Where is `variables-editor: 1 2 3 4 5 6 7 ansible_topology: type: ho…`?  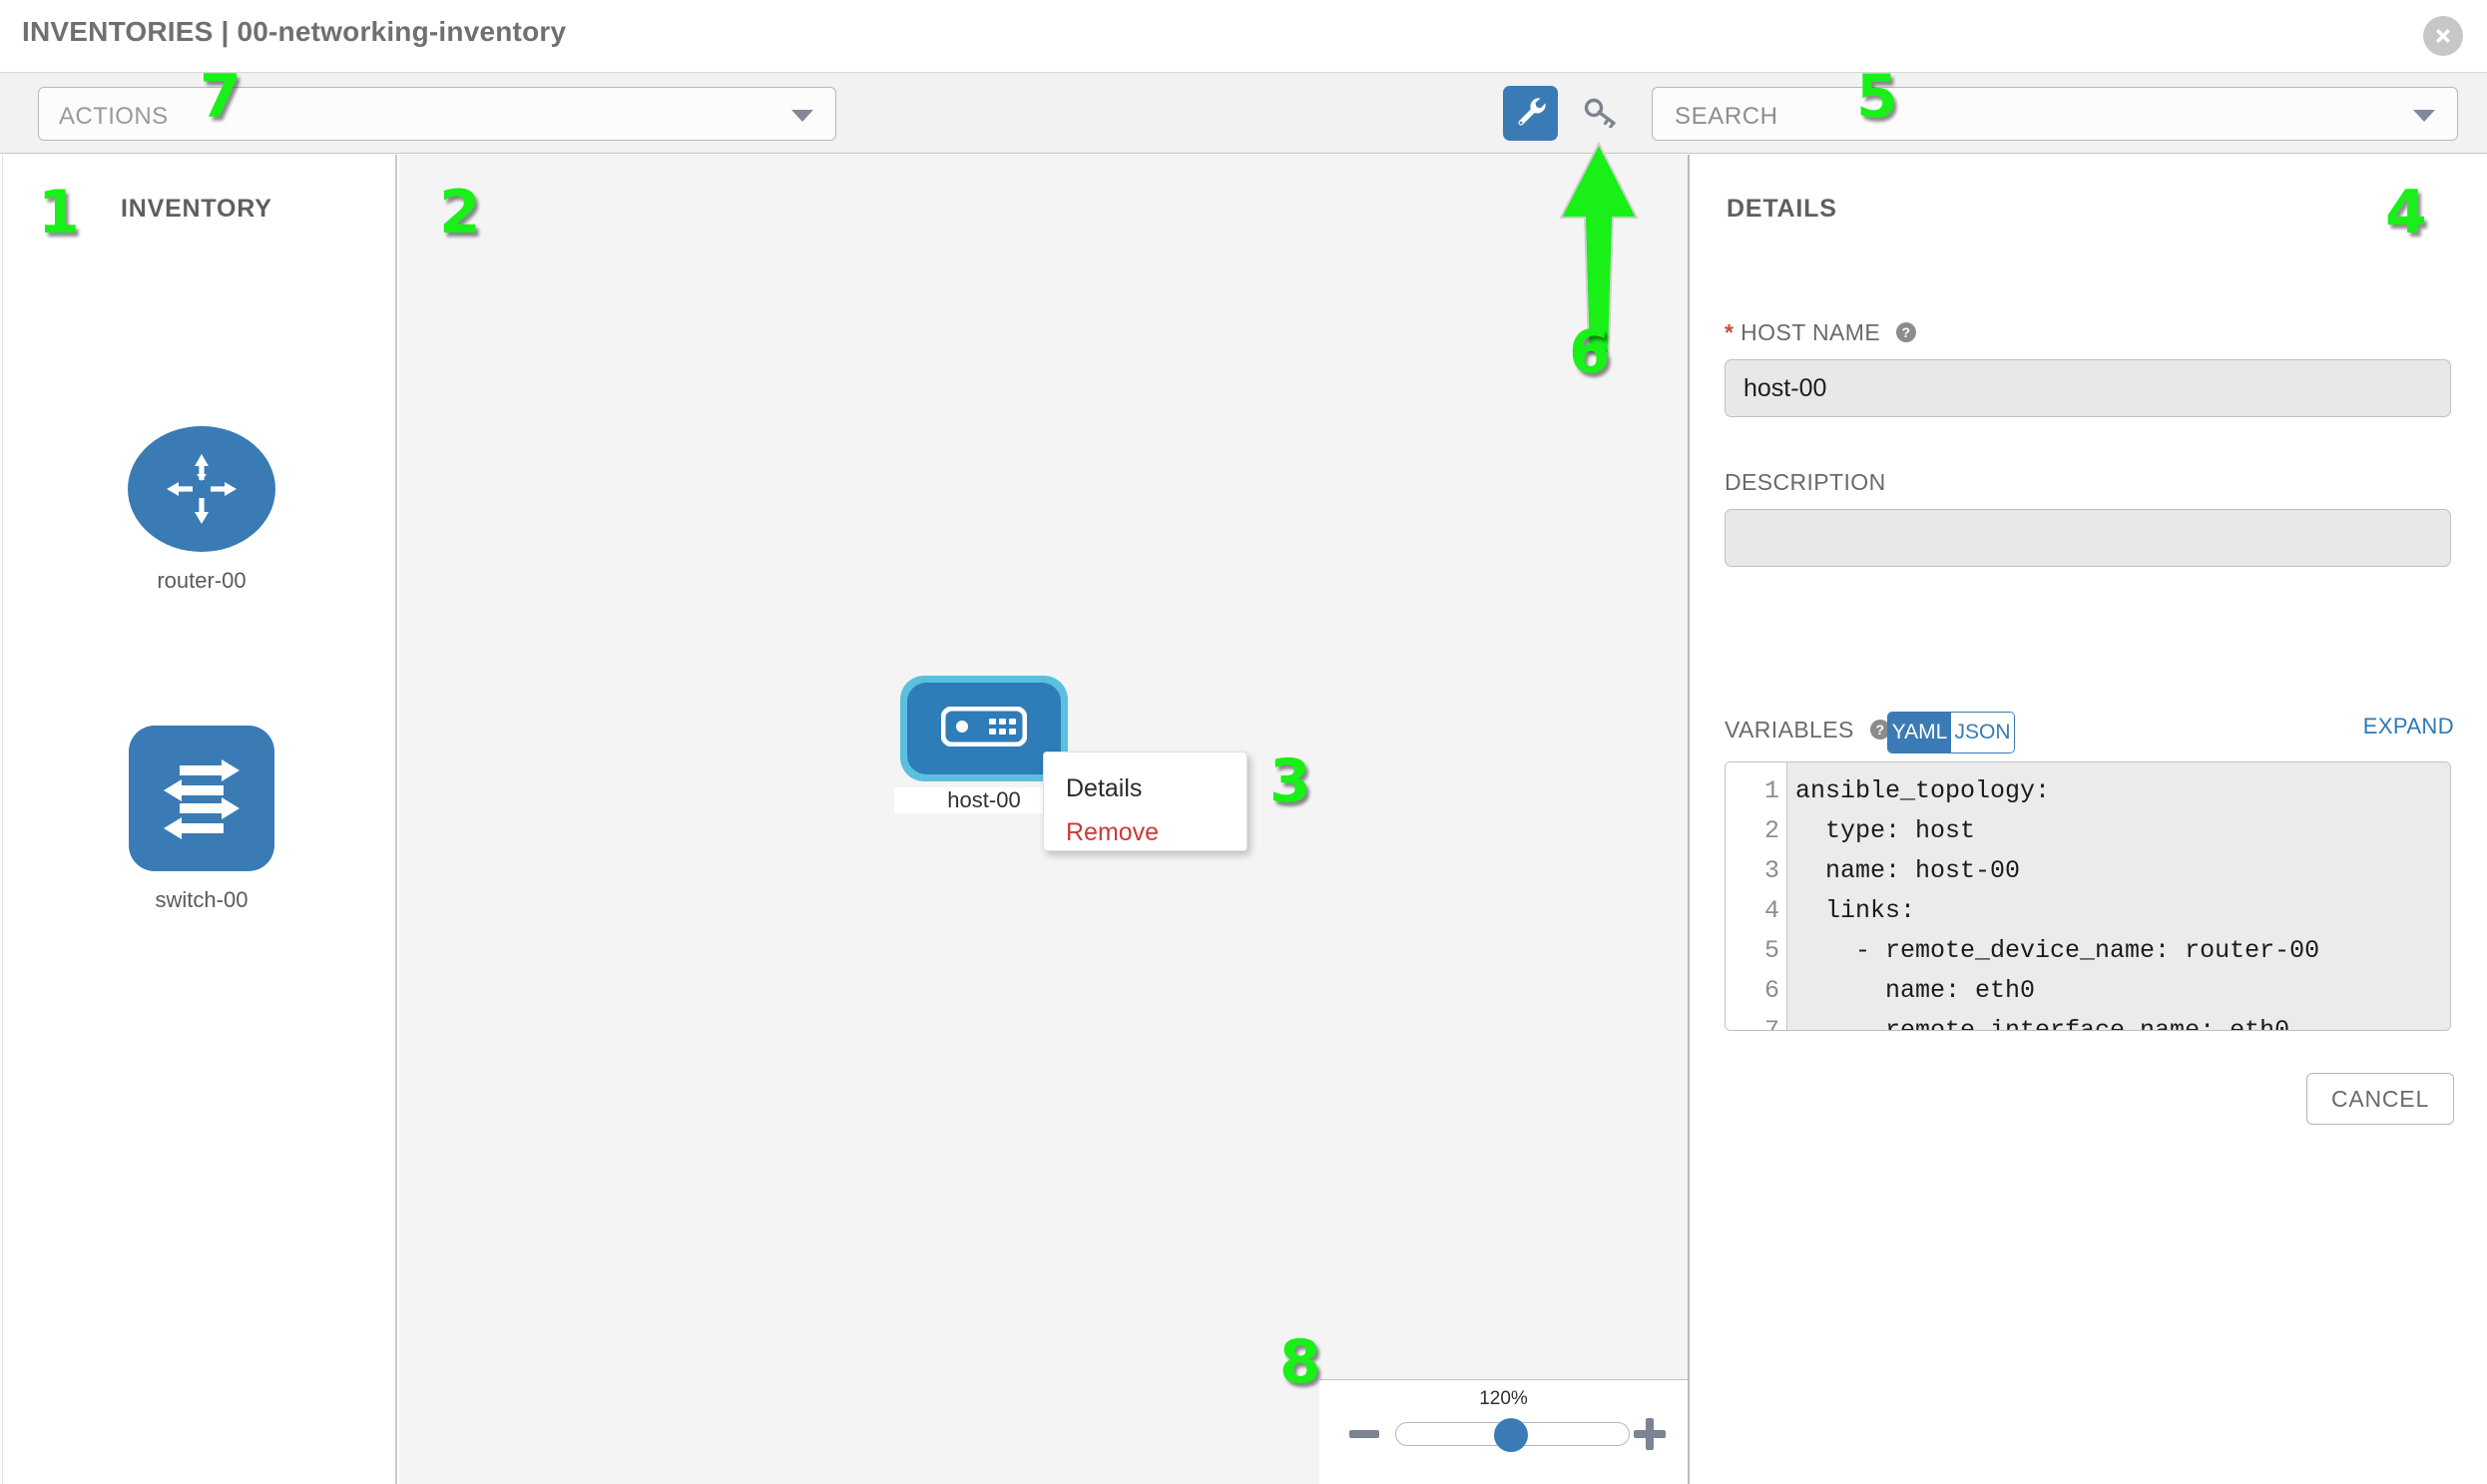 variables-editor: 1 2 3 4 5 6 7 ansible_topology: type: ho… is located at coordinates (2088, 896).